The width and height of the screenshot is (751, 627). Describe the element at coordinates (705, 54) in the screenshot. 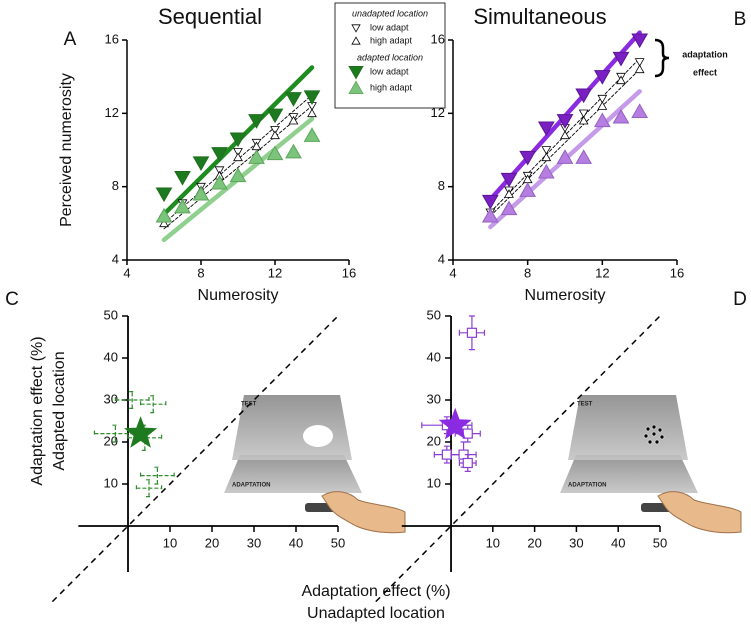

I see `annotation: adaptation` at that location.